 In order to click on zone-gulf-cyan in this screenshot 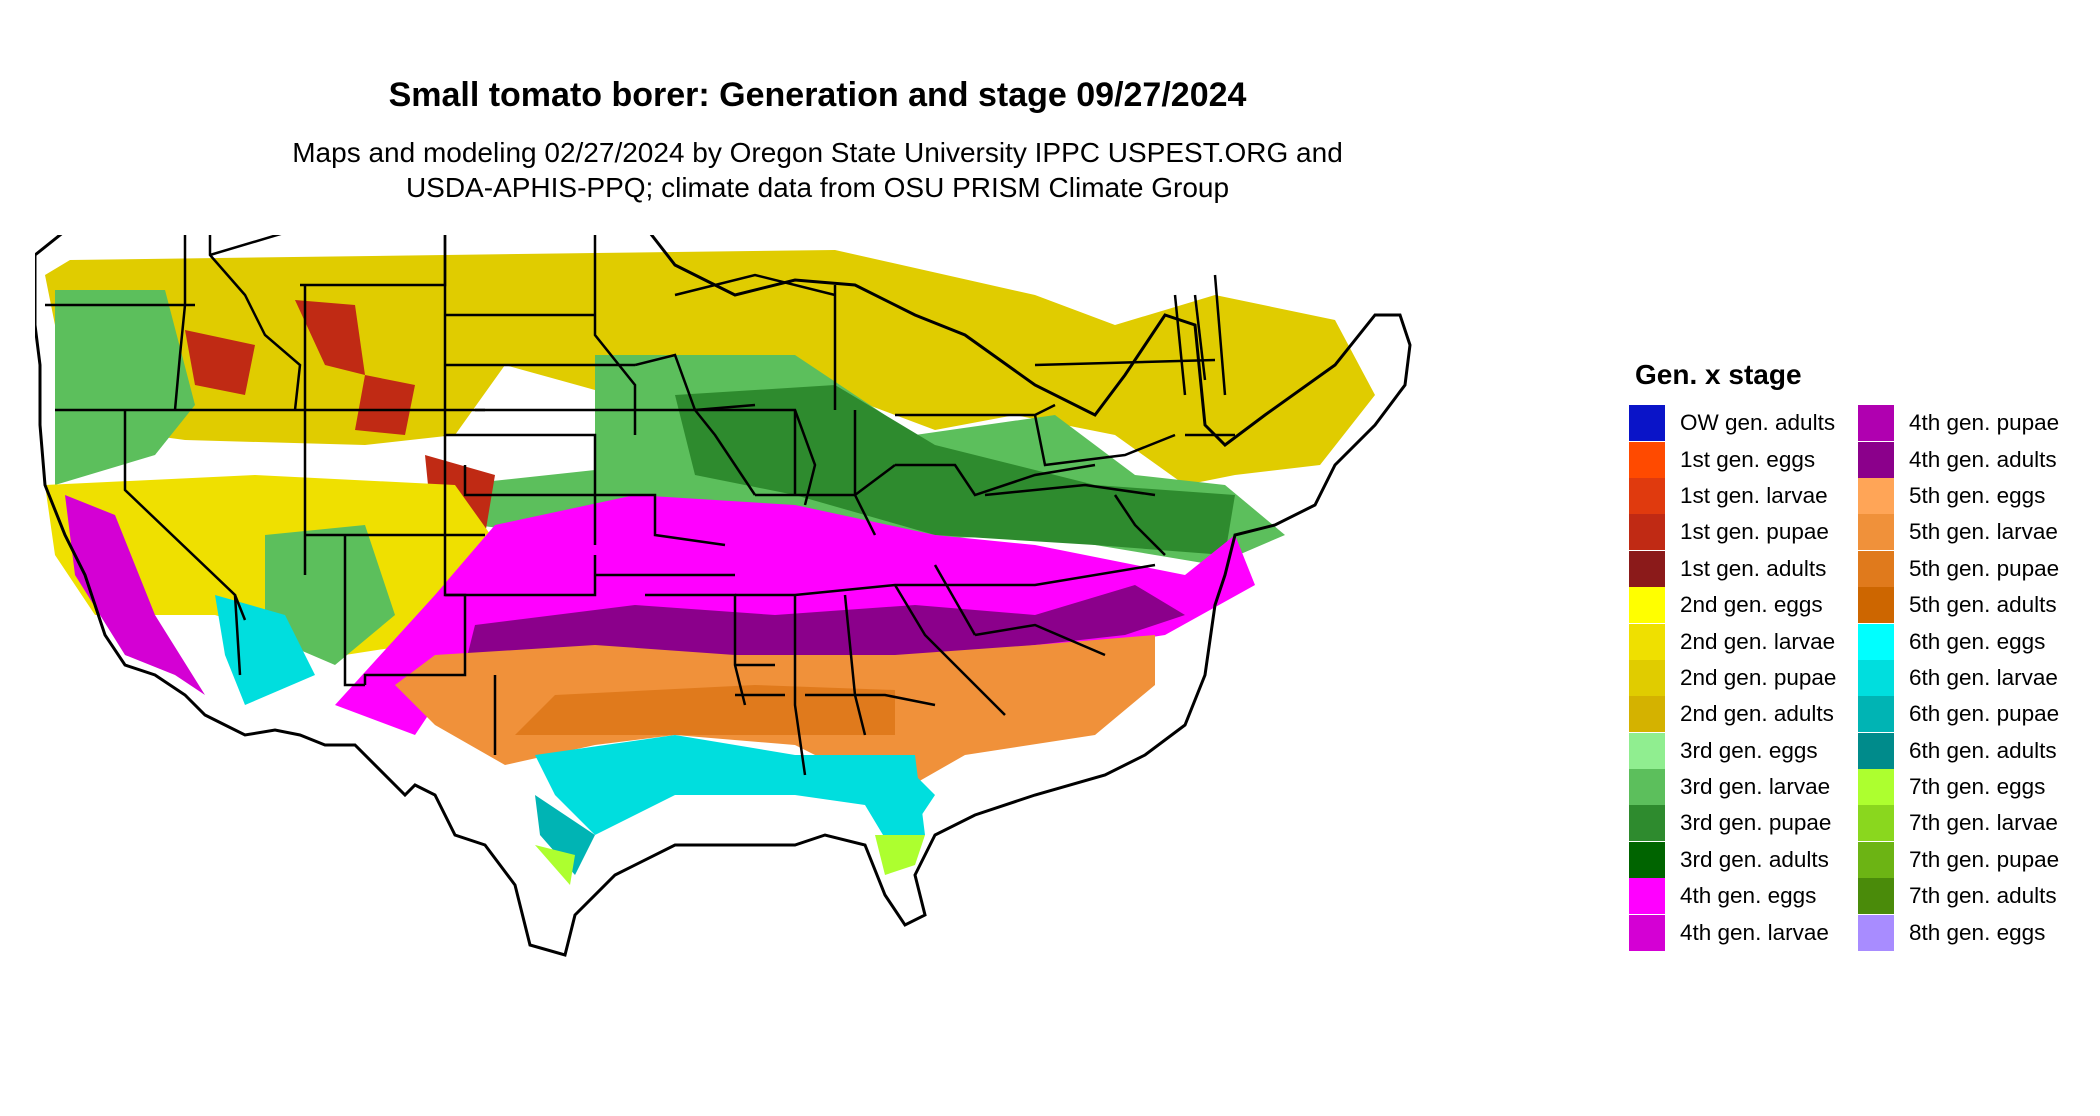, I will do `click(735, 795)`.